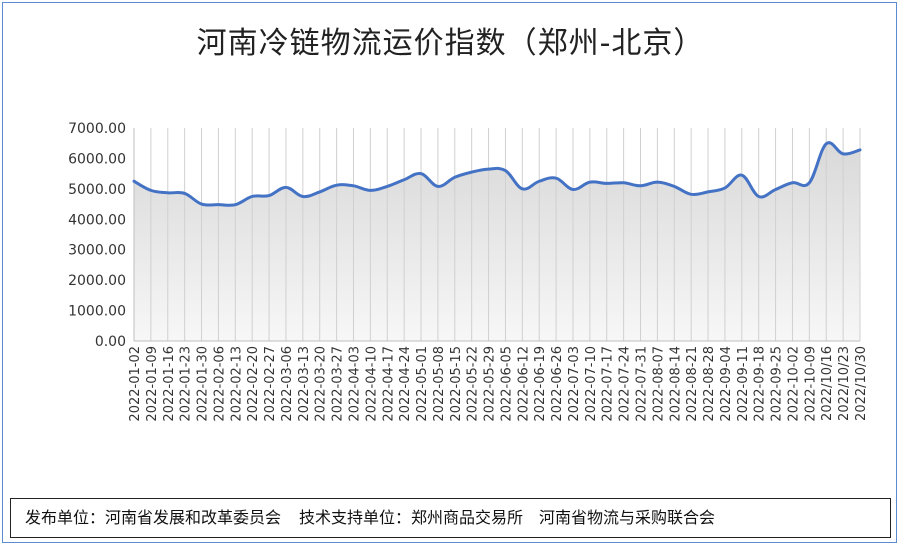  I want to click on y-tick-label: 3000.00, so click(97, 251).